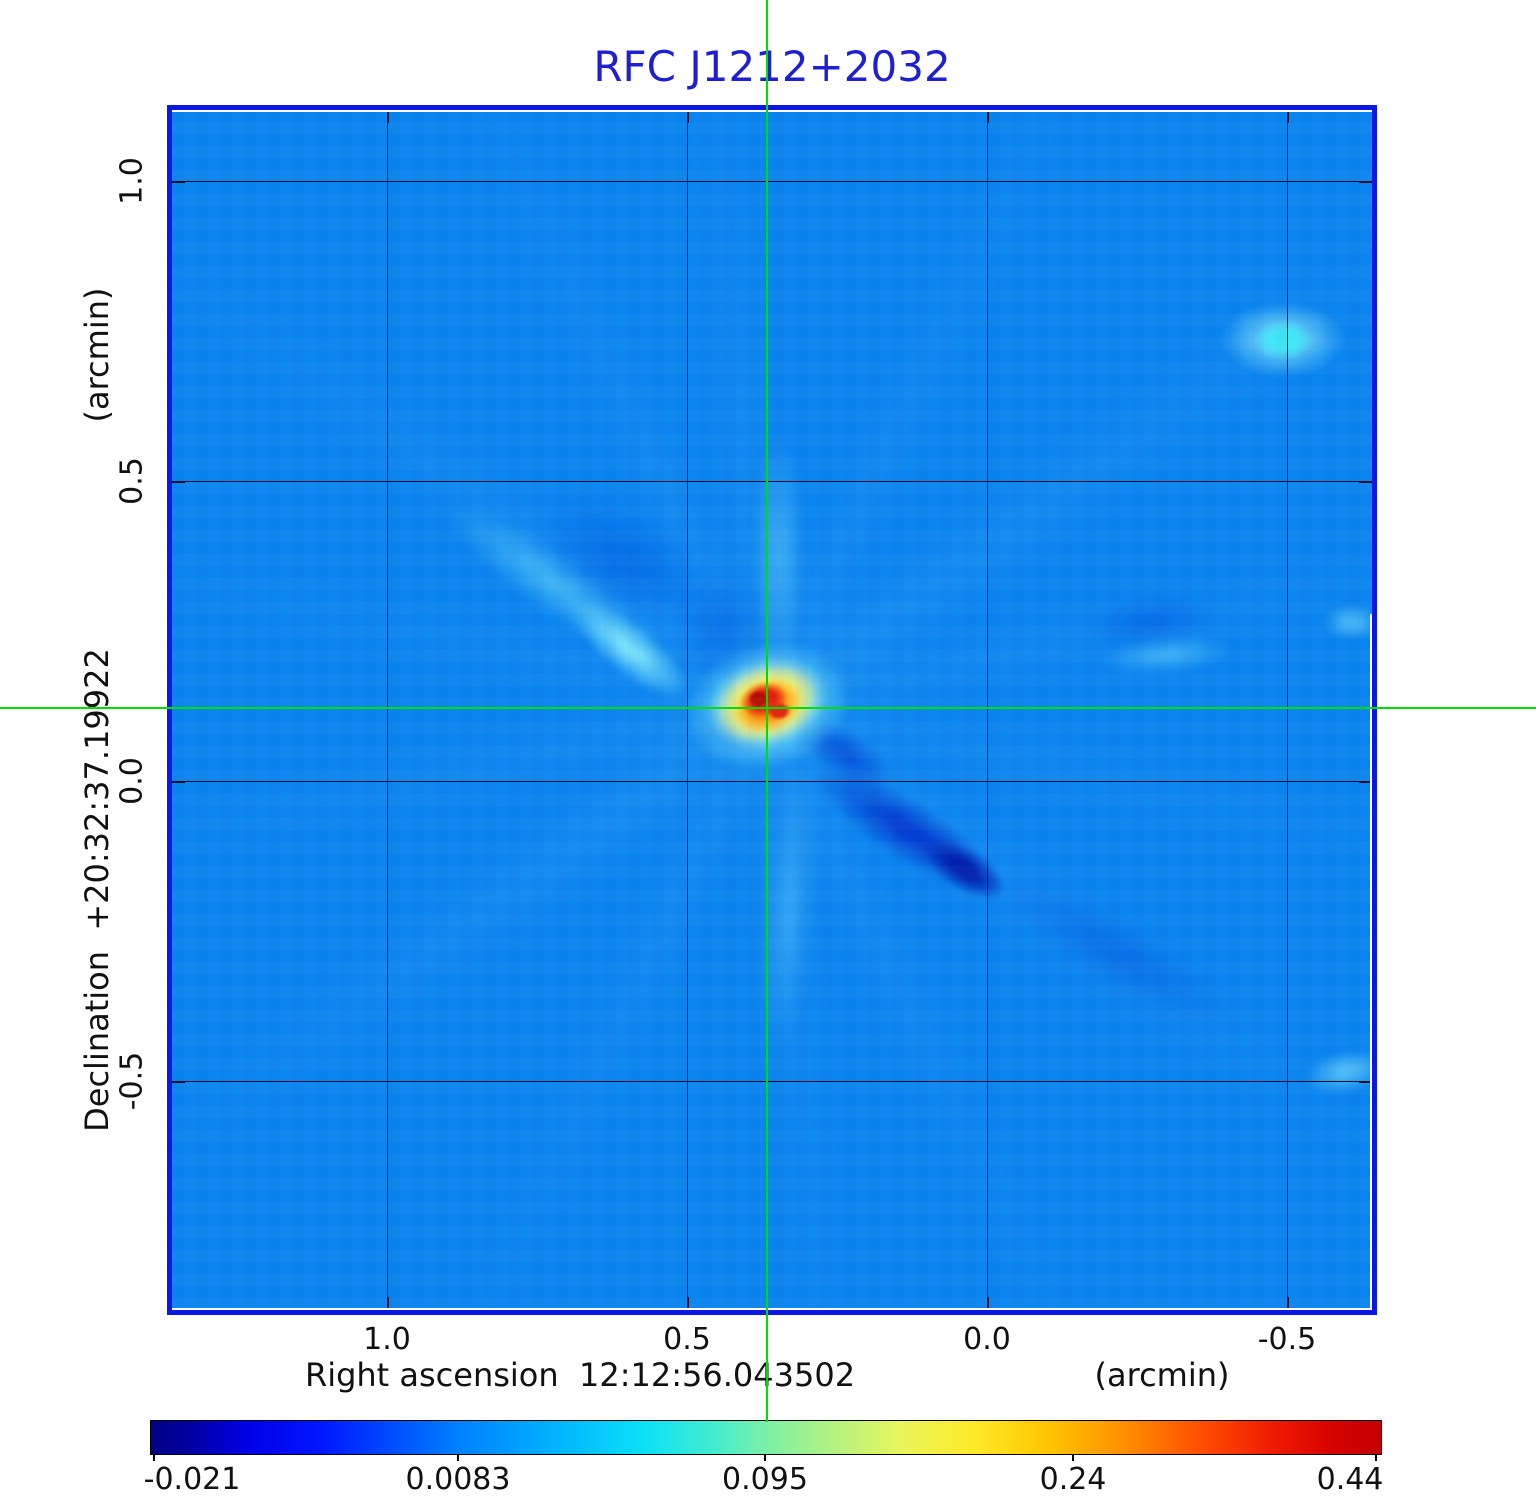 Image resolution: width=1536 pixels, height=1511 pixels. What do you see at coordinates (132, 481) in the screenshot?
I see `y-tick-label: 0.5` at bounding box center [132, 481].